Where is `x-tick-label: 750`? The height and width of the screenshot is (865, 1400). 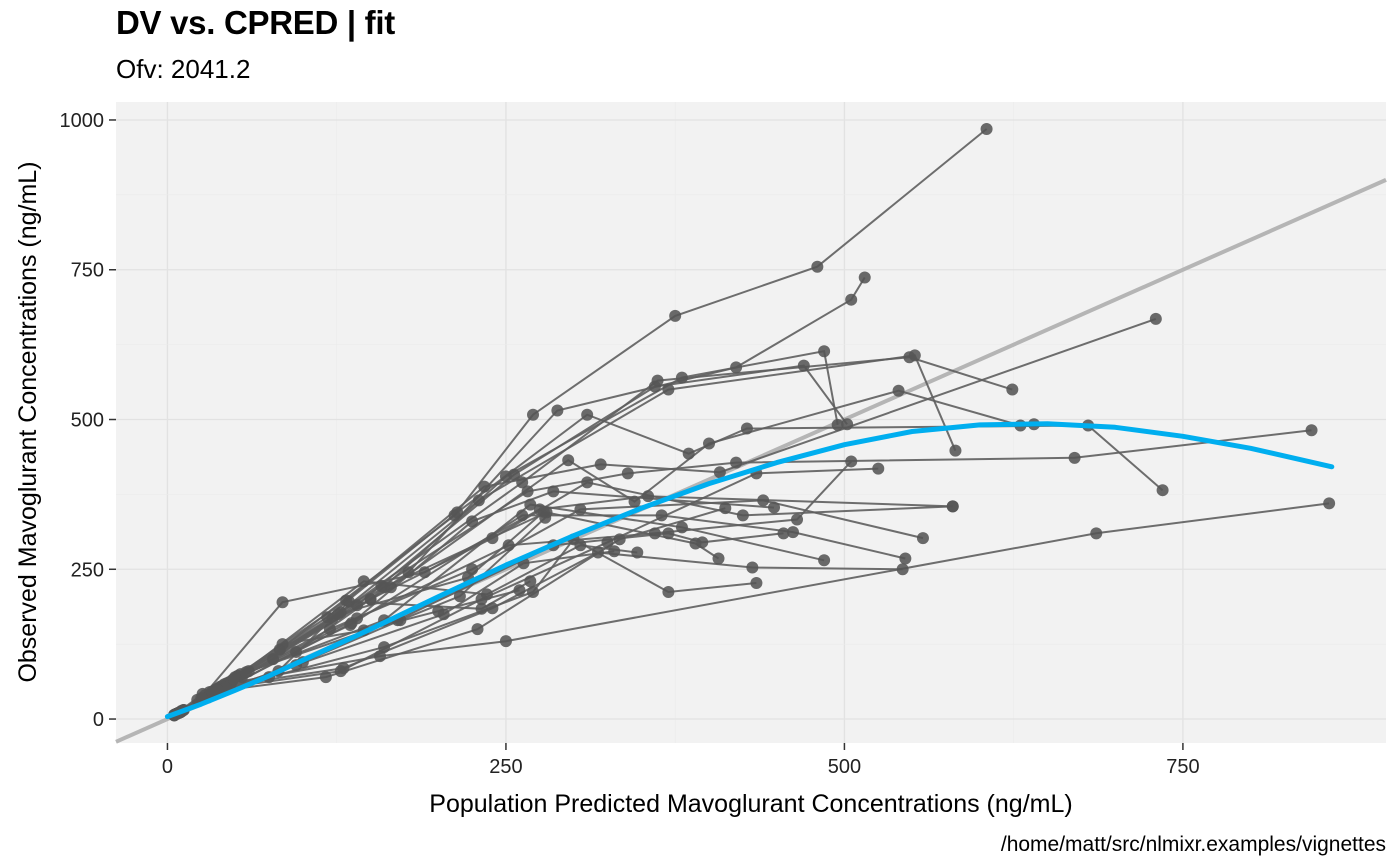 x-tick-label: 750 is located at coordinates (1182, 767).